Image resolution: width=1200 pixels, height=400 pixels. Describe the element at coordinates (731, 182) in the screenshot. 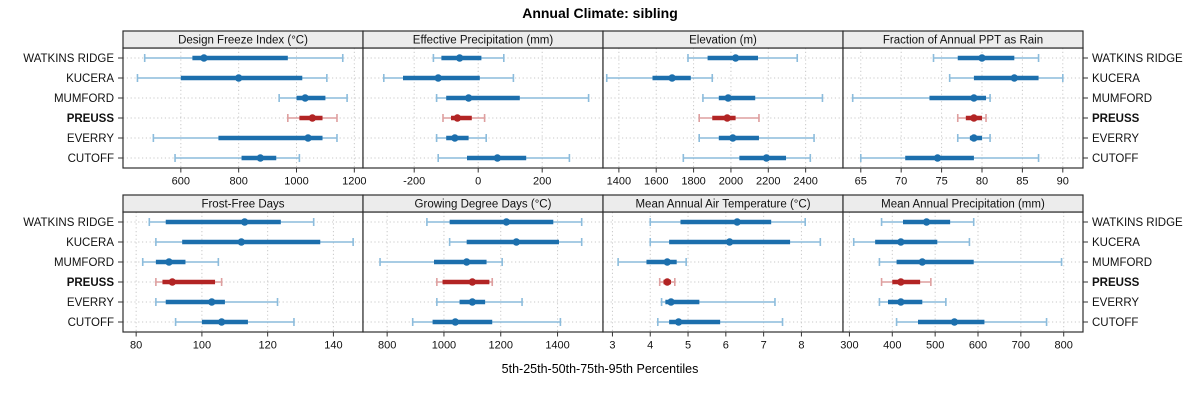

I see `axis-tick-label: 2000` at that location.